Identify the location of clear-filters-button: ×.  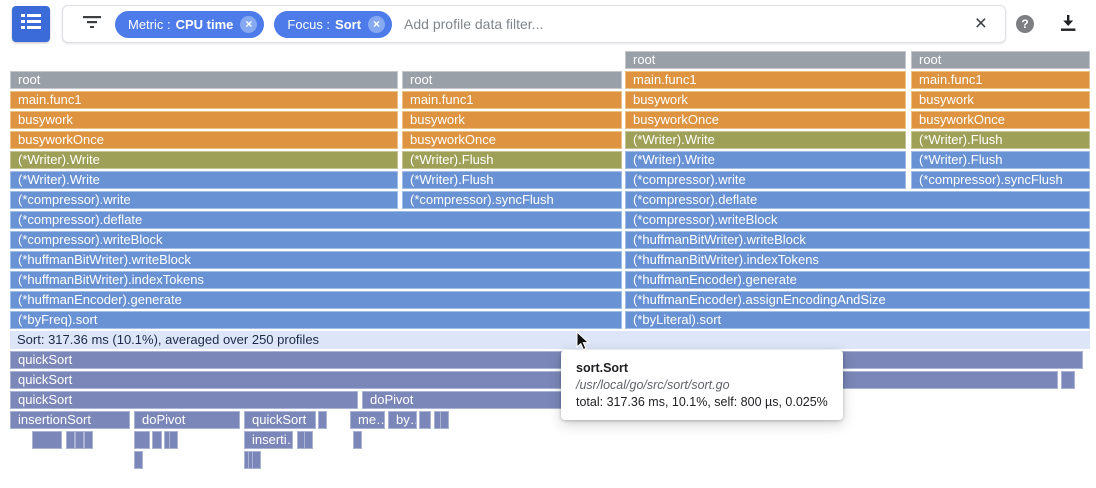
(980, 23).